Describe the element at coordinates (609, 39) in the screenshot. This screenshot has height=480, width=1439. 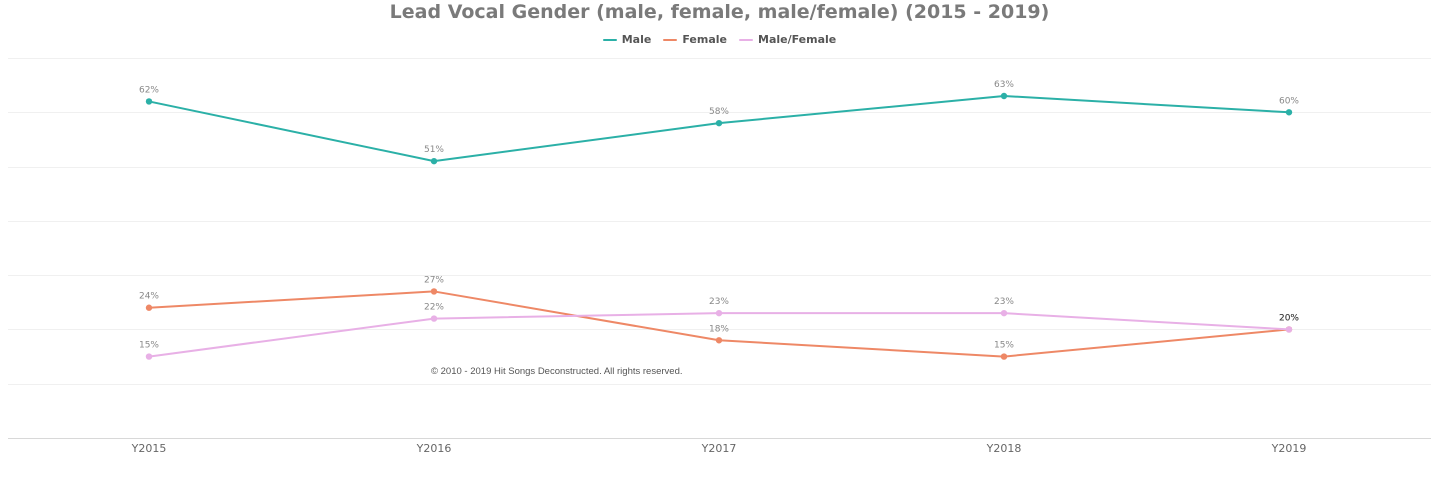
I see `legend-swatch-male` at that location.